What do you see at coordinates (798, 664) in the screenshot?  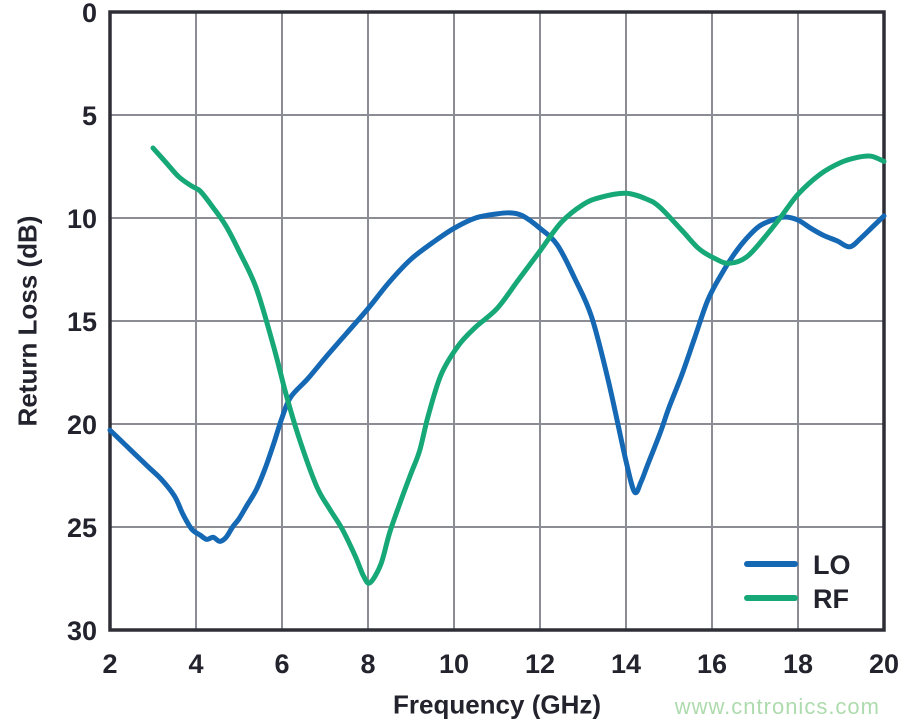 I see `x-tick-label: 18` at bounding box center [798, 664].